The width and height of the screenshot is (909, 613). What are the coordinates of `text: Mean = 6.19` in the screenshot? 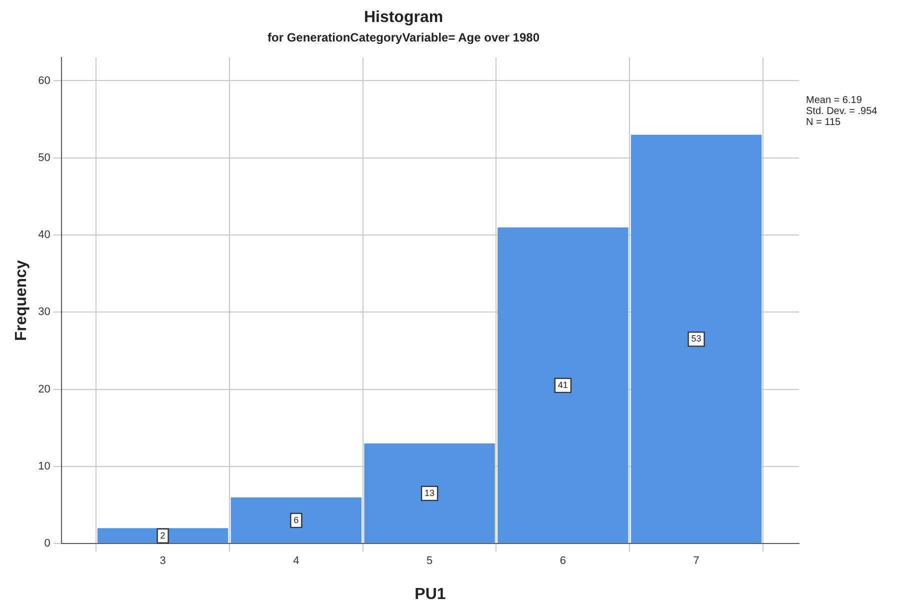 It's located at (834, 100).